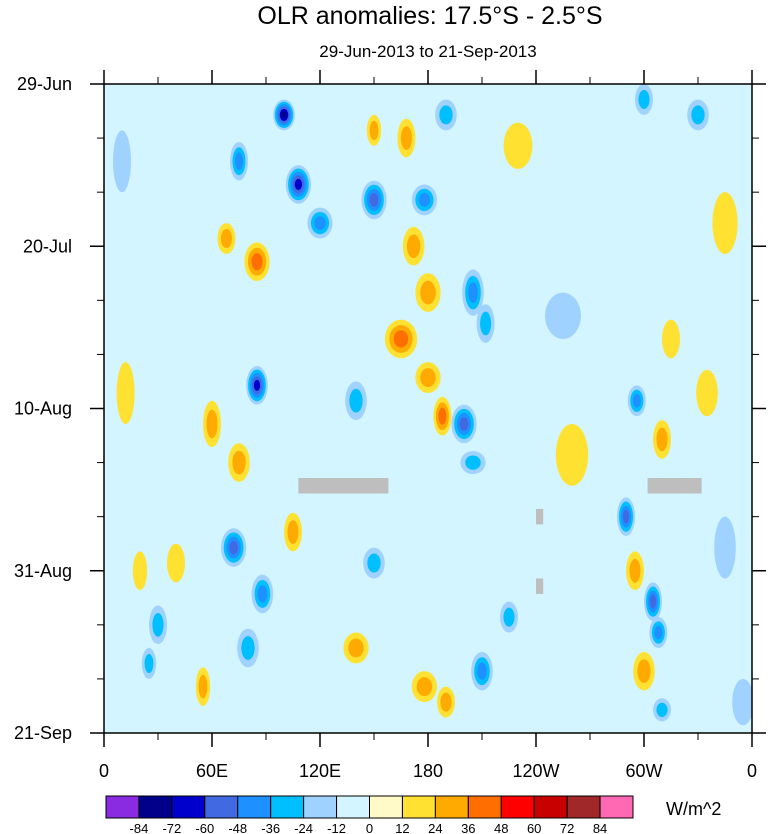  Describe the element at coordinates (237, 827) in the screenshot. I see `colorbar-label: -48` at that location.